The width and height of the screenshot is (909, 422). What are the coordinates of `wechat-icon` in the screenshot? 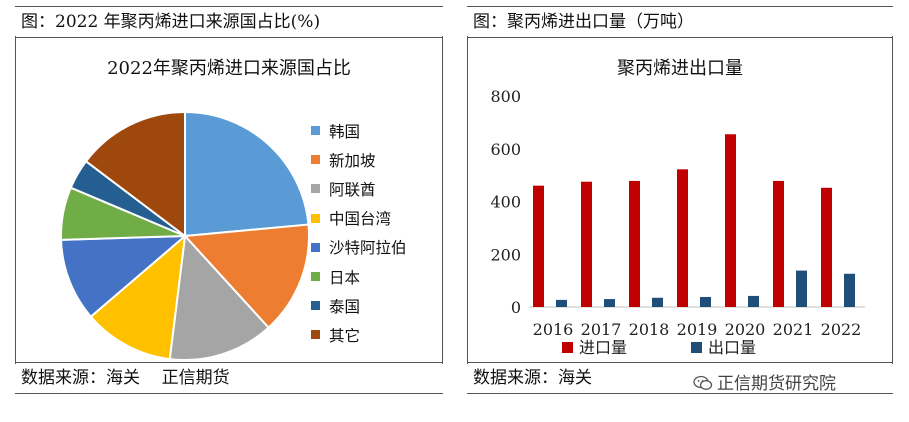 It's located at (703, 382).